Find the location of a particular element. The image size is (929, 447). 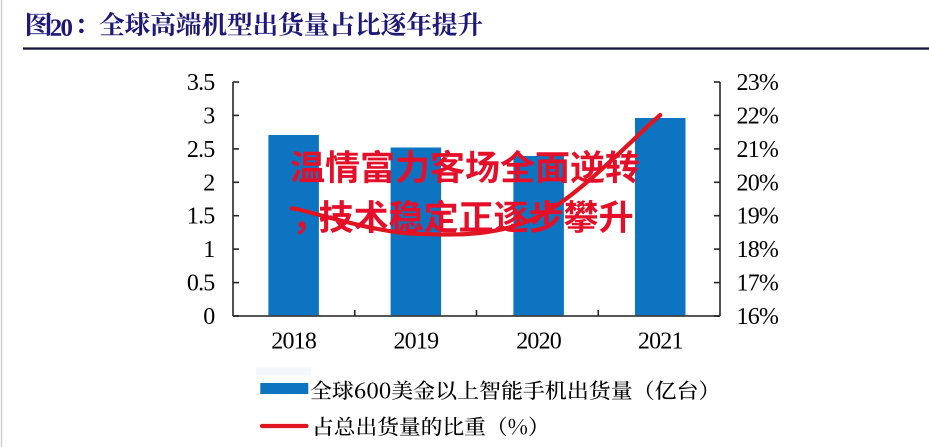

svg-text: 22% is located at coordinates (758, 116).